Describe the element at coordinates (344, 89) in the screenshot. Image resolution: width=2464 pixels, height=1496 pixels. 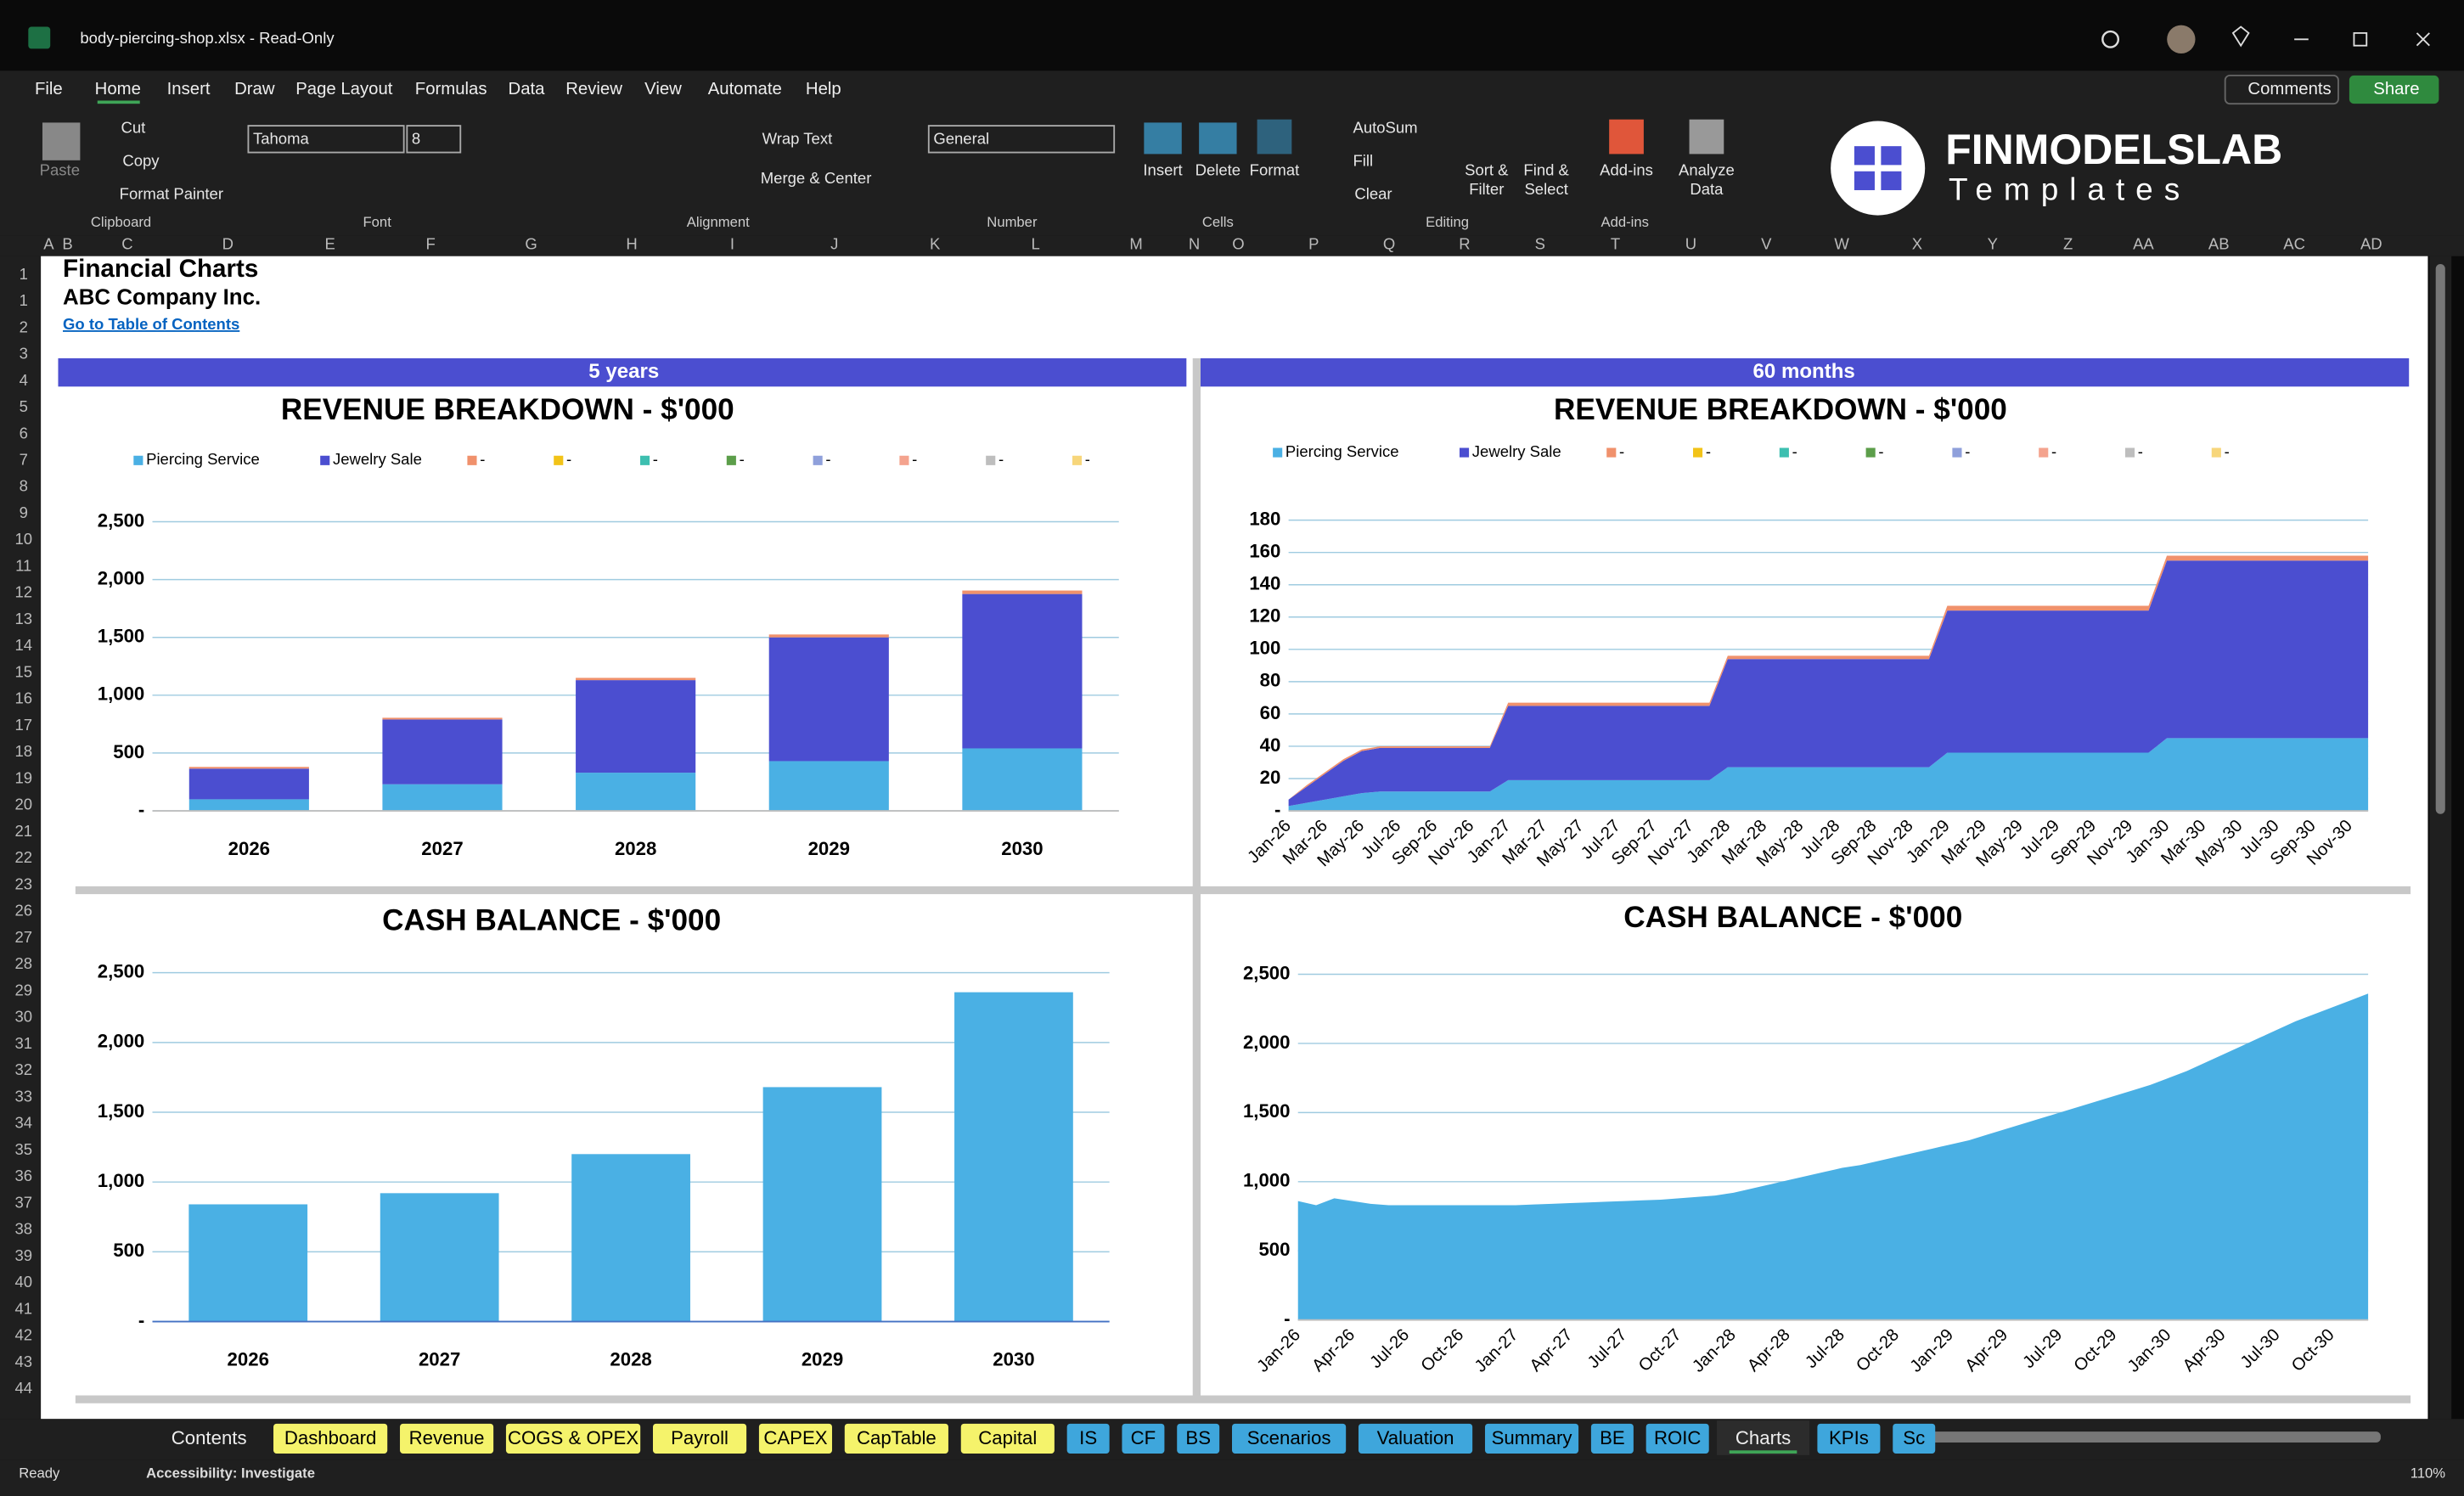
I see `menu-tab: Page Layout` at that location.